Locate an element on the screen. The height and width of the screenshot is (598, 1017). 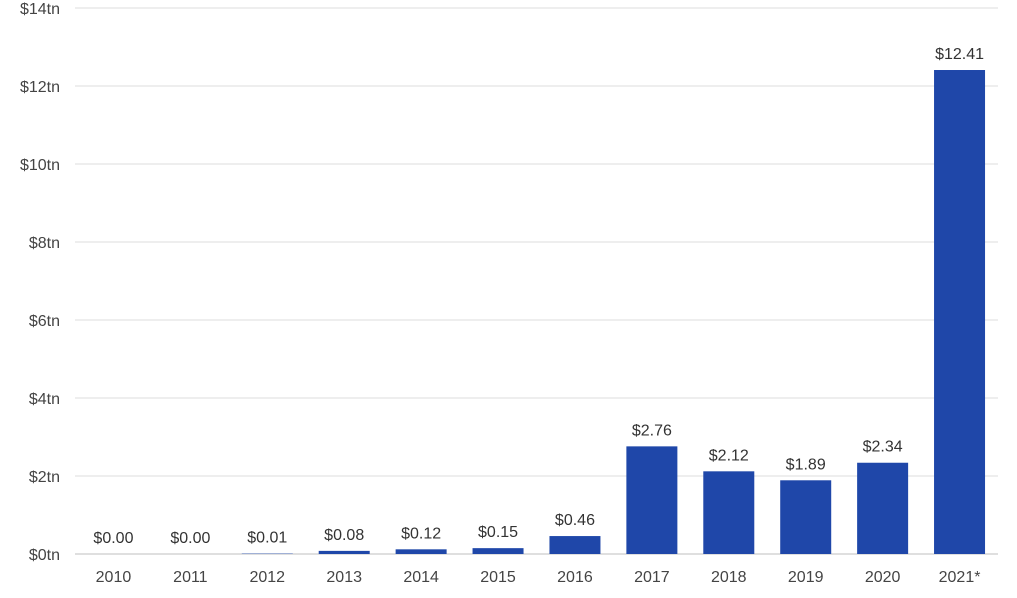
x-tick-label: 2019 is located at coordinates (806, 577).